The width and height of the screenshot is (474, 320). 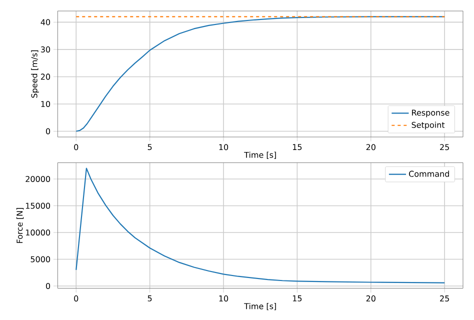 I want to click on y-tick-label: 30, so click(x=45, y=49).